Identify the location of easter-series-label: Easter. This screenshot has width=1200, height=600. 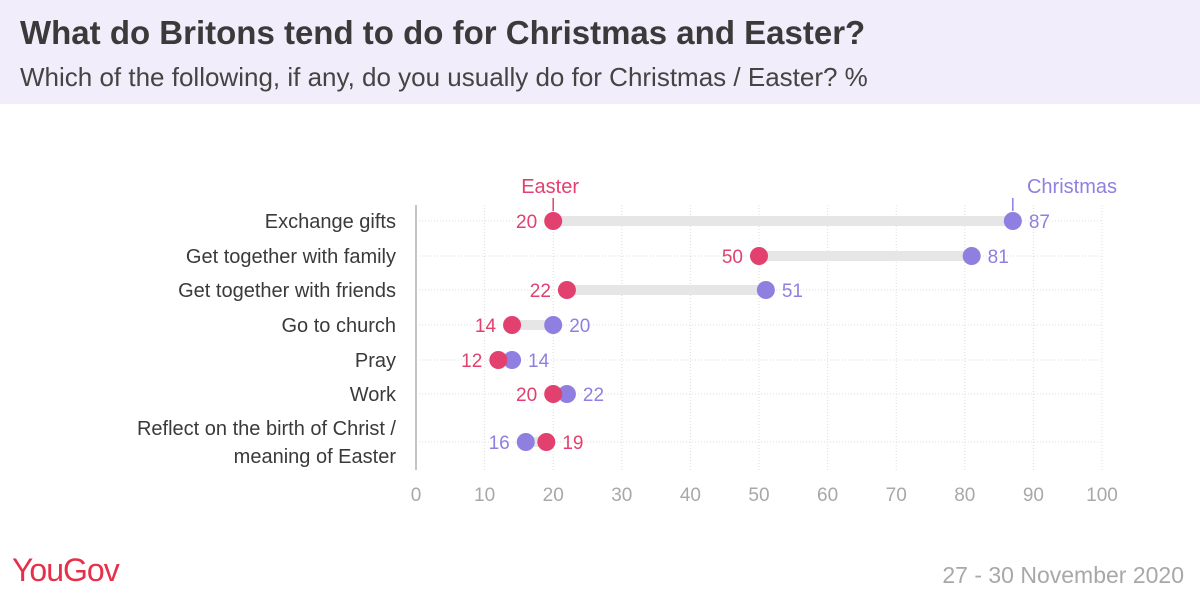
(550, 187).